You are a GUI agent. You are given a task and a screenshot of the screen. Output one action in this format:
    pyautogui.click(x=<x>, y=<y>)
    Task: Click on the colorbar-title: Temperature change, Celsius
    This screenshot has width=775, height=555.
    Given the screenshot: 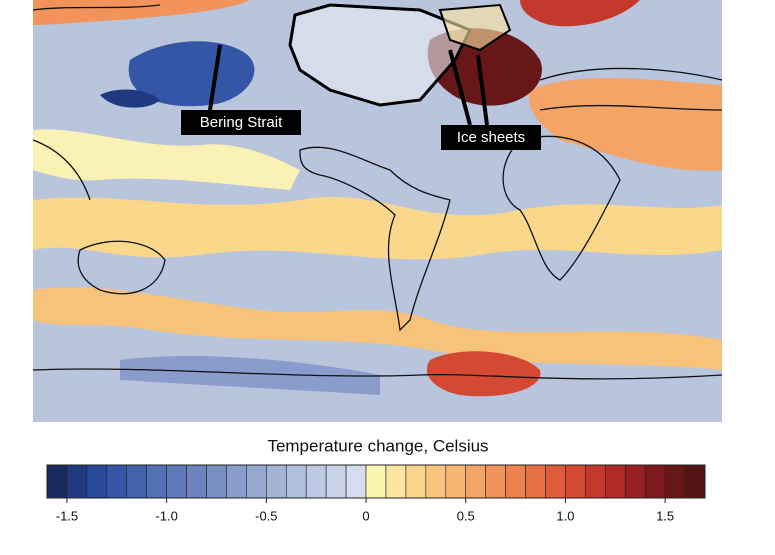 What is the action you would take?
    pyautogui.click(x=377, y=445)
    